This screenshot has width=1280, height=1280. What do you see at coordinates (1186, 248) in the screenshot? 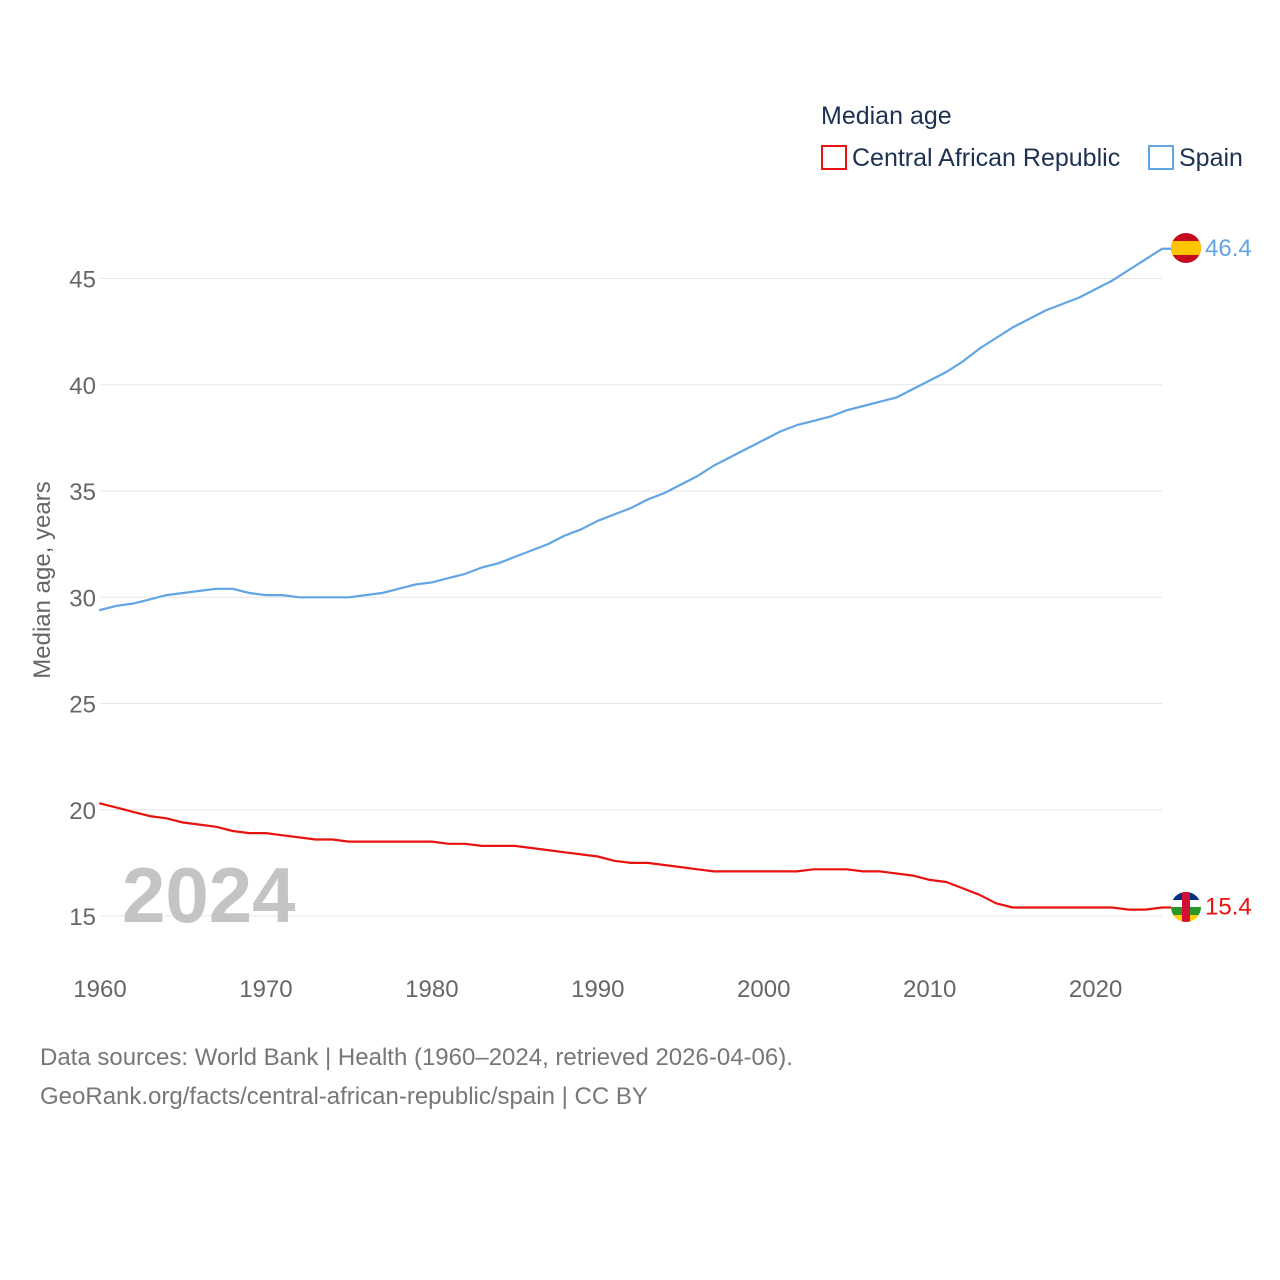
I see `spain-flag-icon` at bounding box center [1186, 248].